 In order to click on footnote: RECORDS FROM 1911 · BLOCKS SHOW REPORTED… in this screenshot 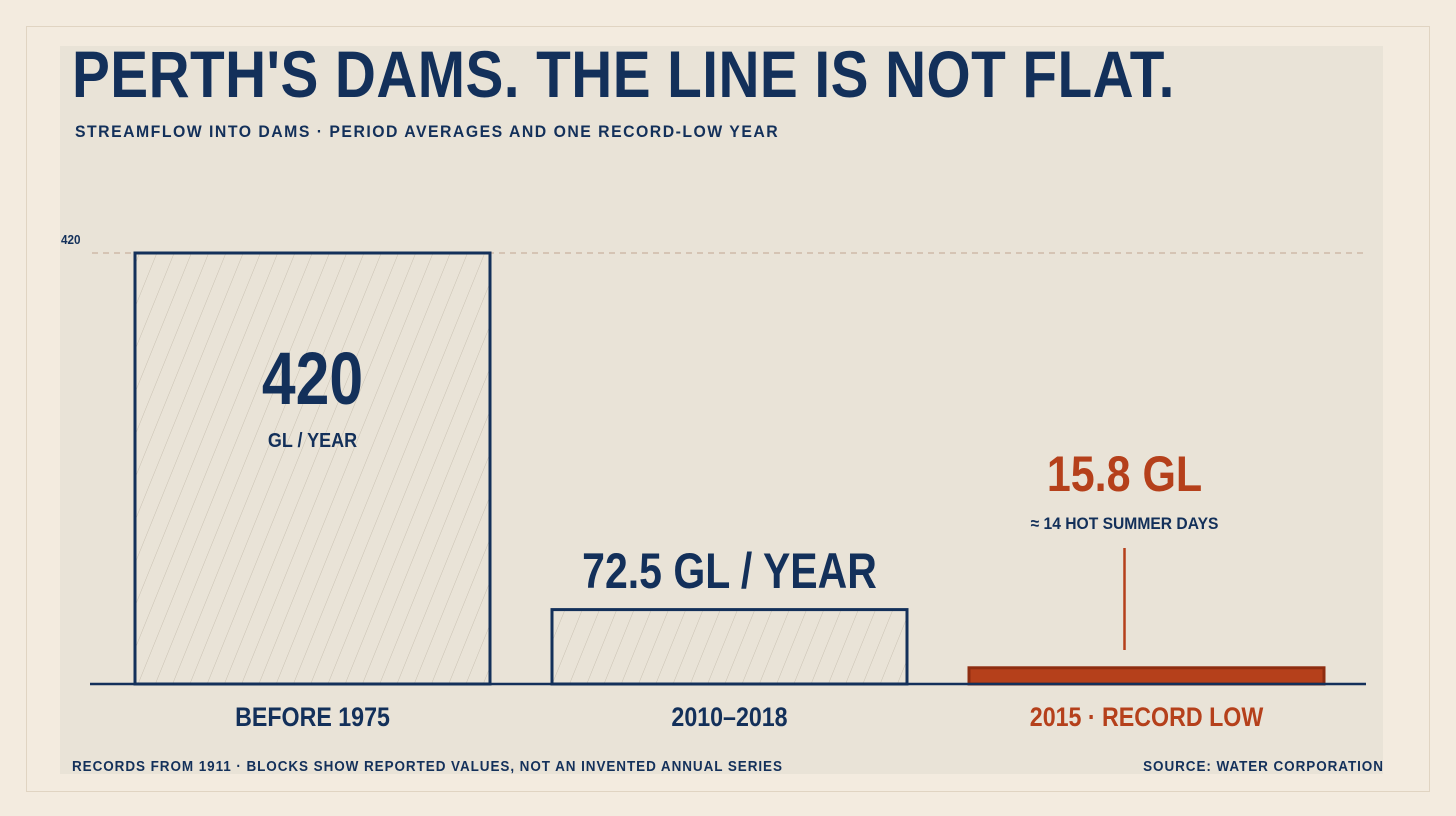, I will do `click(427, 767)`.